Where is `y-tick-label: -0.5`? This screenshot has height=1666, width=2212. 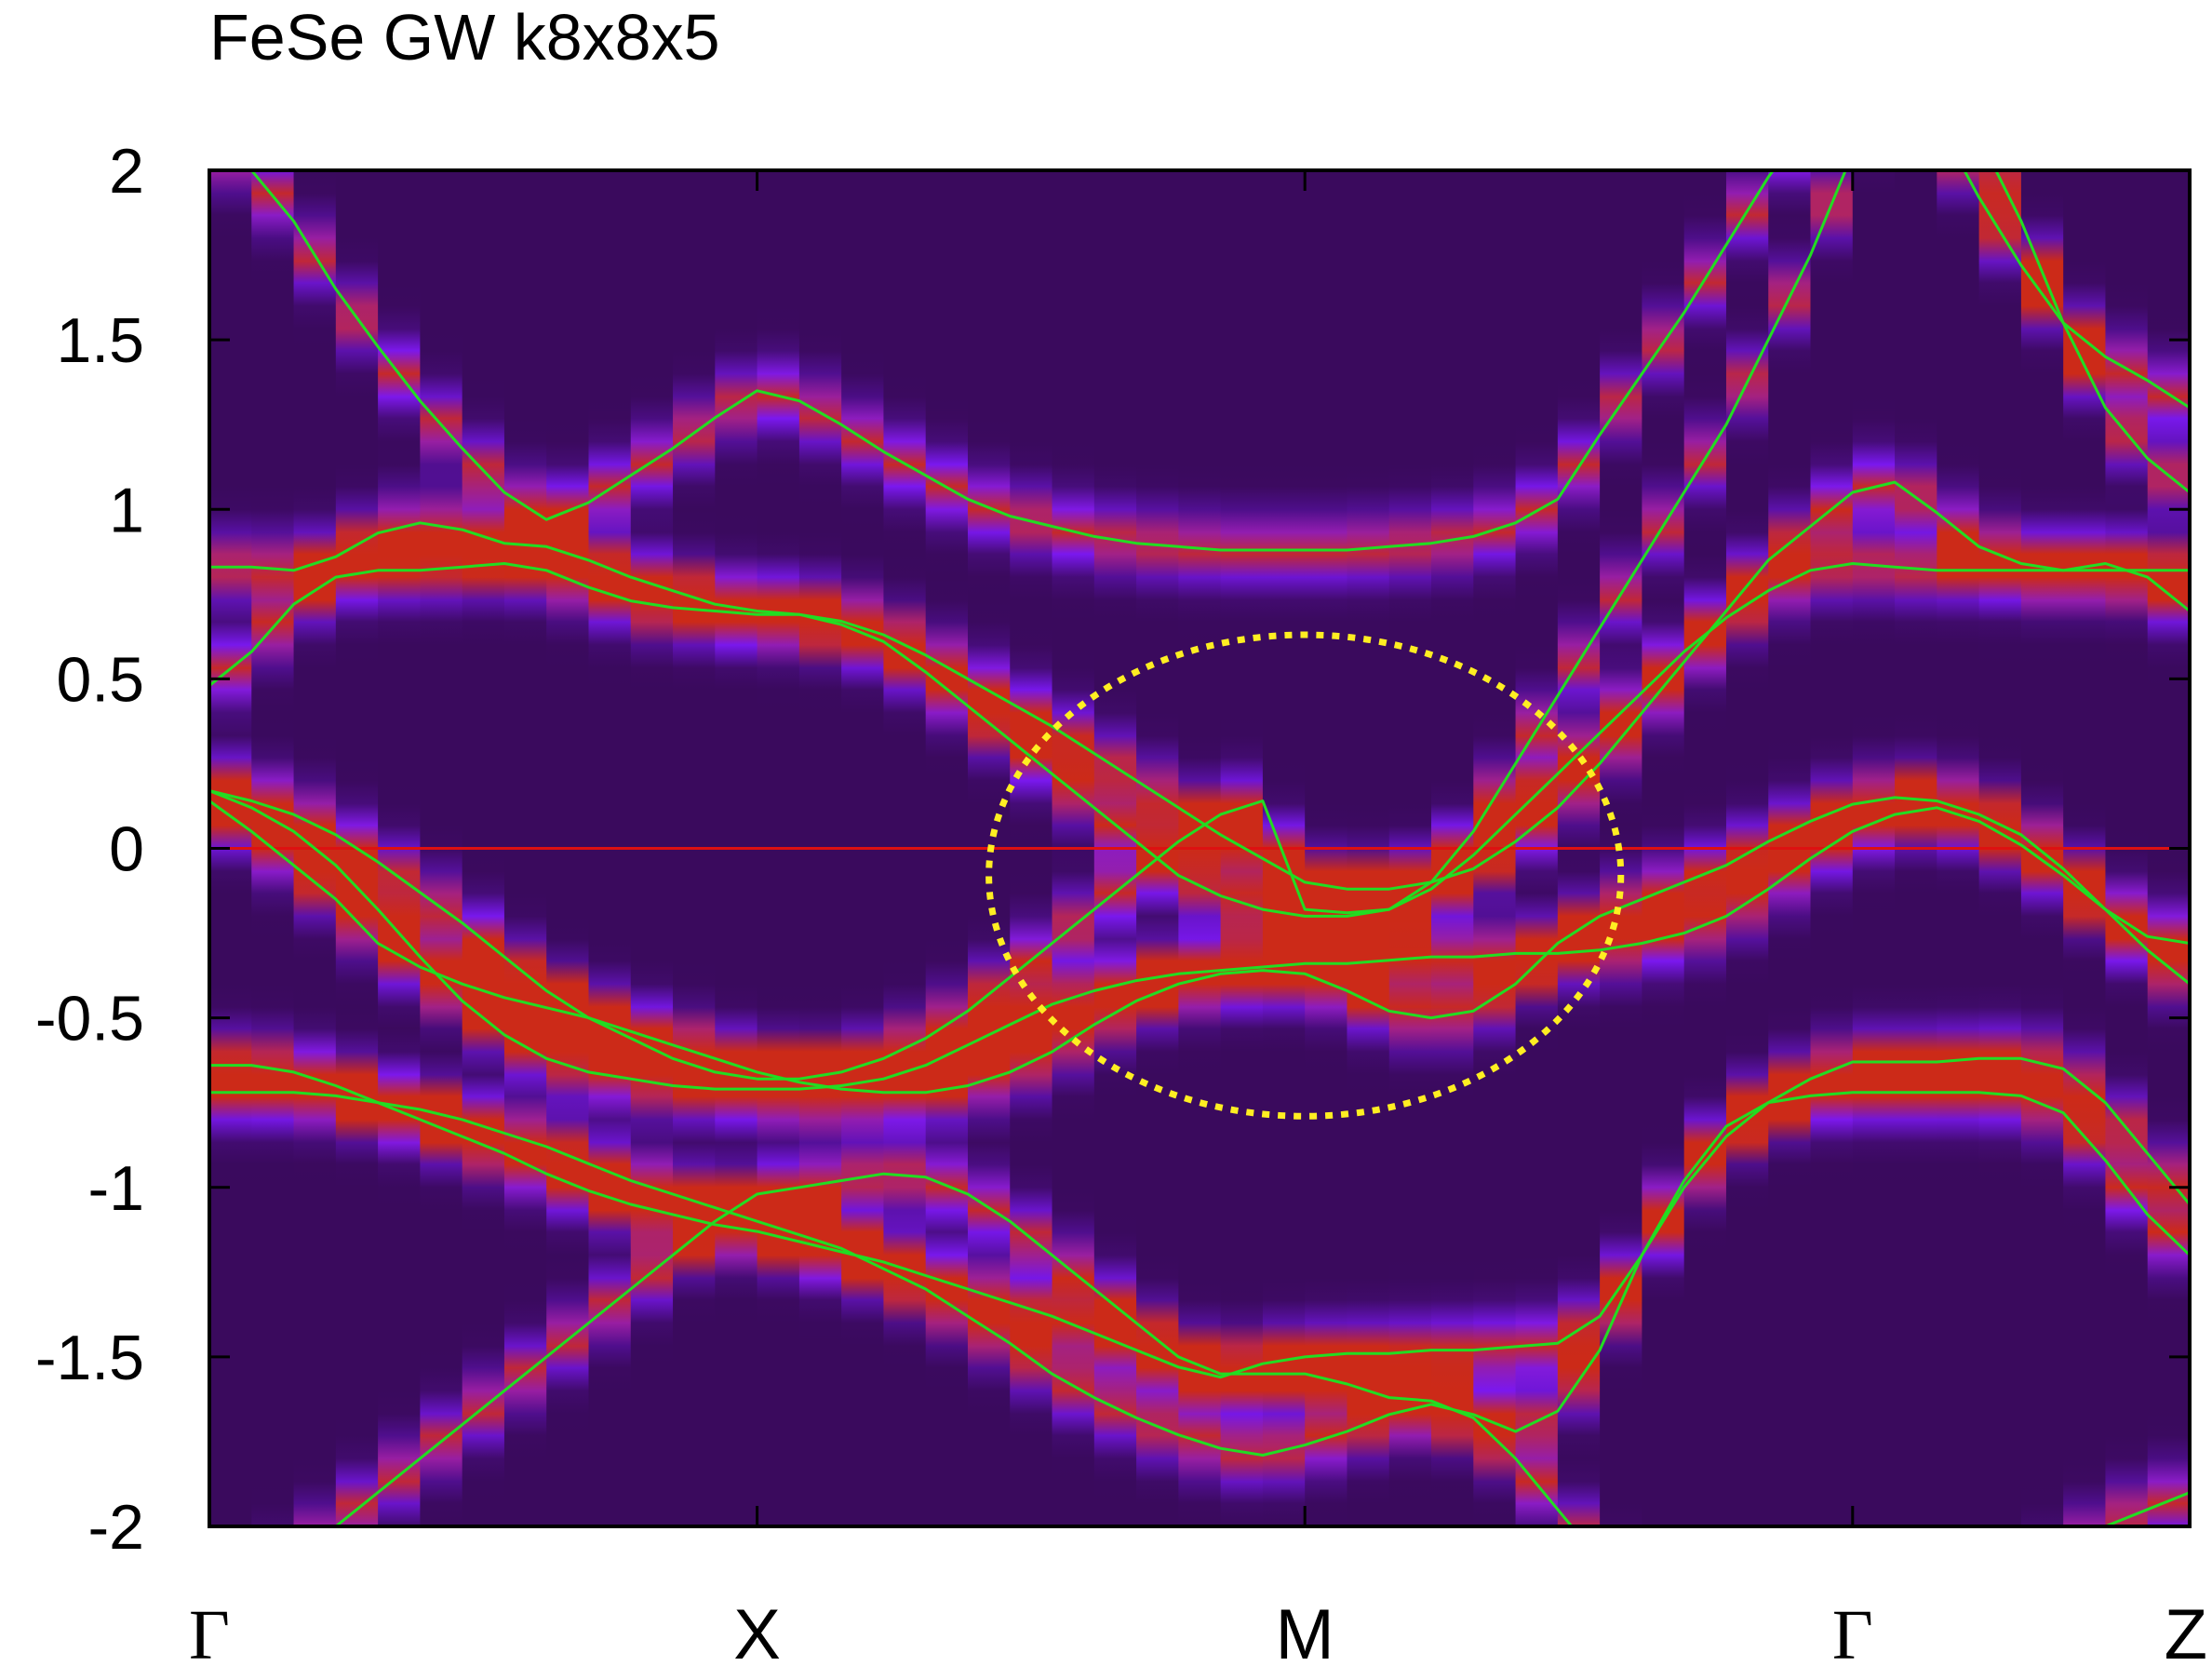
y-tick-label: -0.5 is located at coordinates (89, 1019).